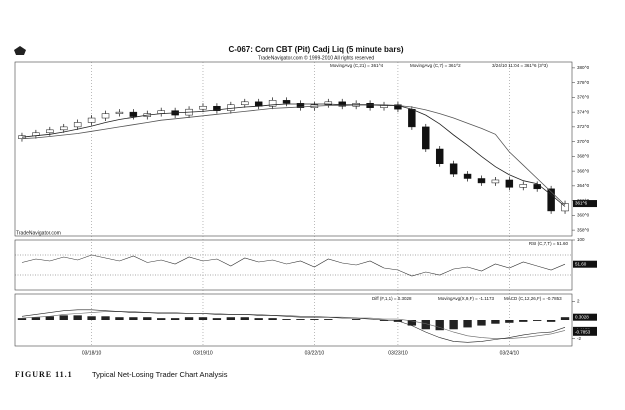 The width and height of the screenshot is (625, 410). I want to click on last-value-label: -0.7853, so click(583, 331).